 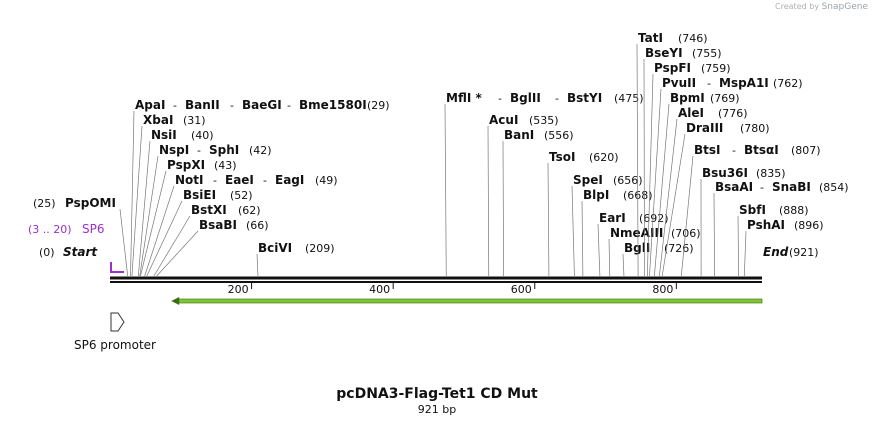 I want to click on ruler-tick-label: 200, so click(x=238, y=289).